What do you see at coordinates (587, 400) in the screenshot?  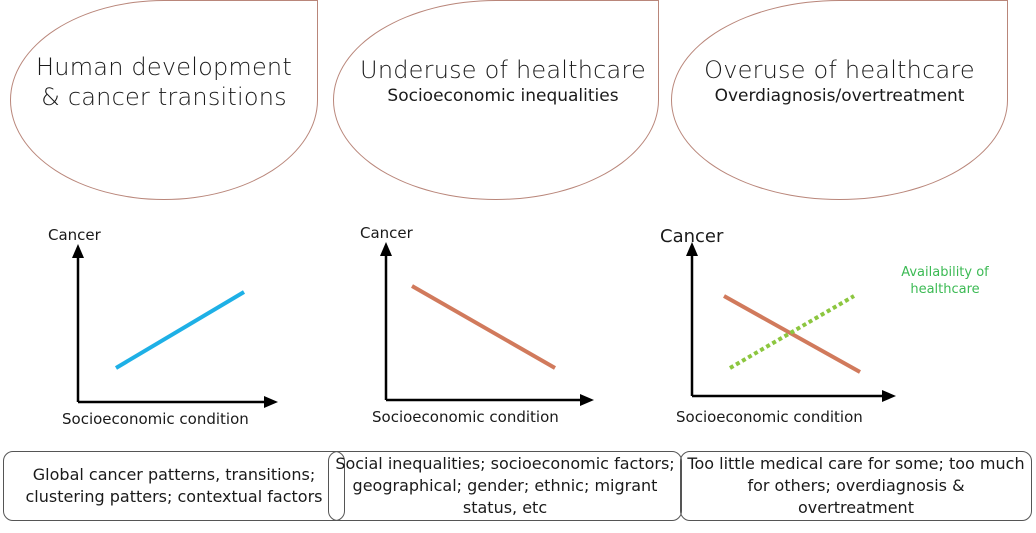 I see `chart-2-x-arrow` at bounding box center [587, 400].